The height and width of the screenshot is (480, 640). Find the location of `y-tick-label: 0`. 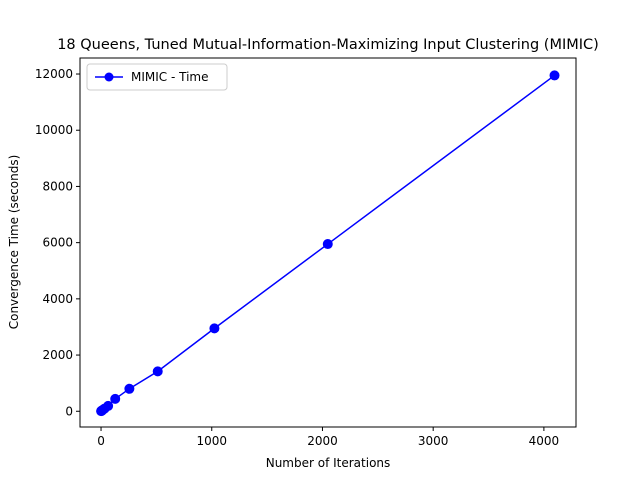

y-tick-label: 0 is located at coordinates (69, 411).